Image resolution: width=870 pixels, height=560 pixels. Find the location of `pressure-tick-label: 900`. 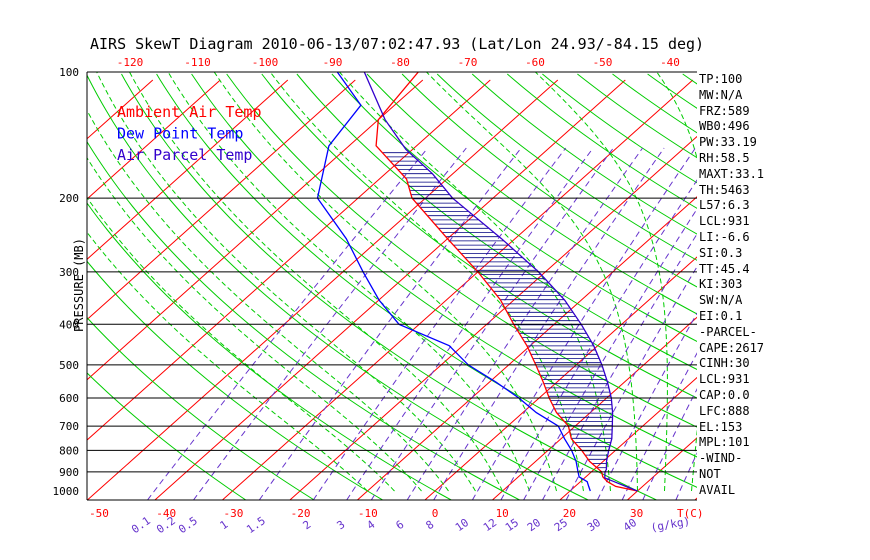

pressure-tick-label: 900 is located at coordinates (69, 472).